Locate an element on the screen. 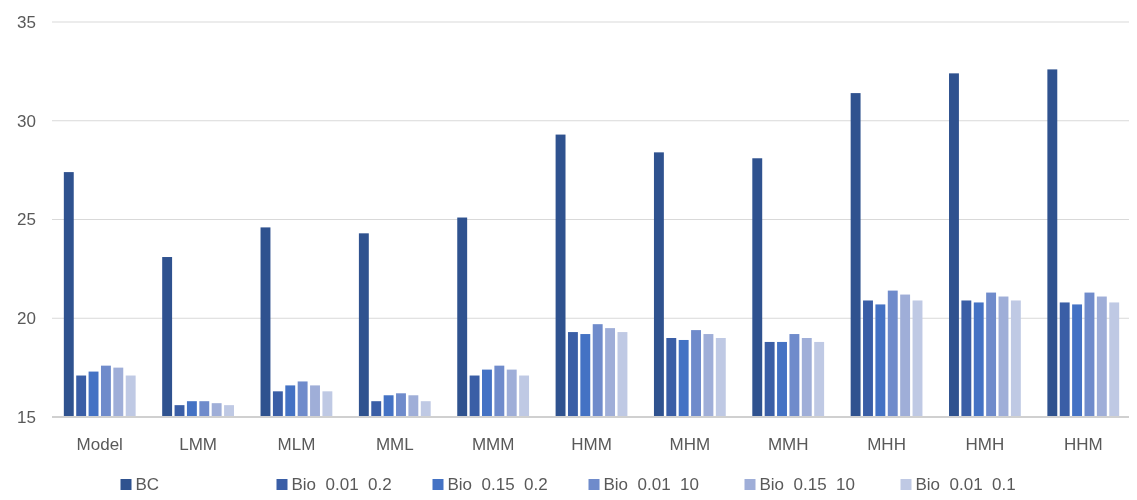  legend-label: Bio 0.01 10 is located at coordinates (651, 485).